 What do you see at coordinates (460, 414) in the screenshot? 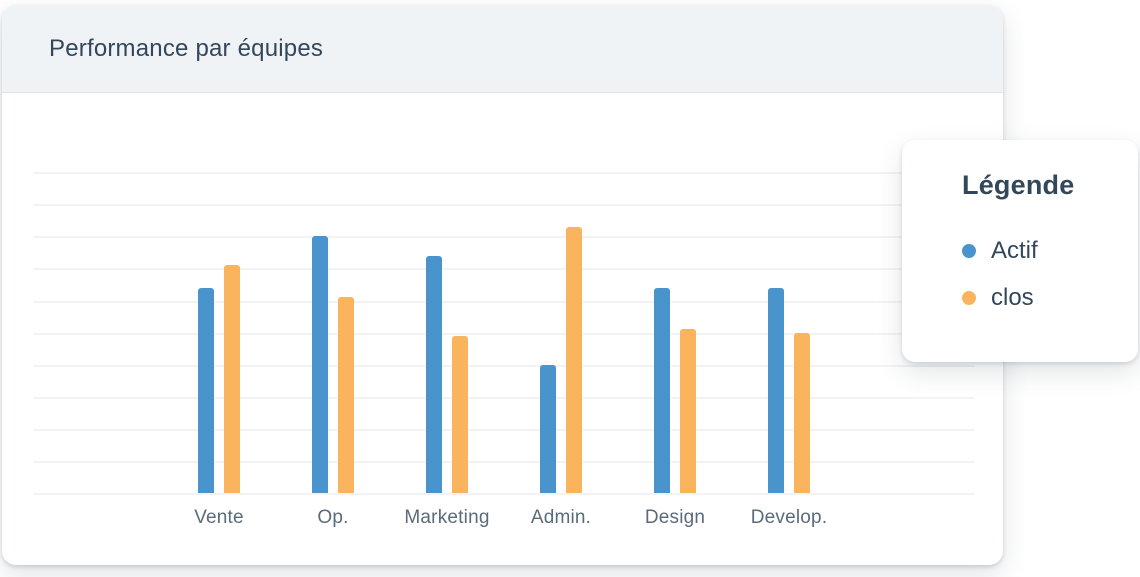
I see `bar-clos-marketing` at bounding box center [460, 414].